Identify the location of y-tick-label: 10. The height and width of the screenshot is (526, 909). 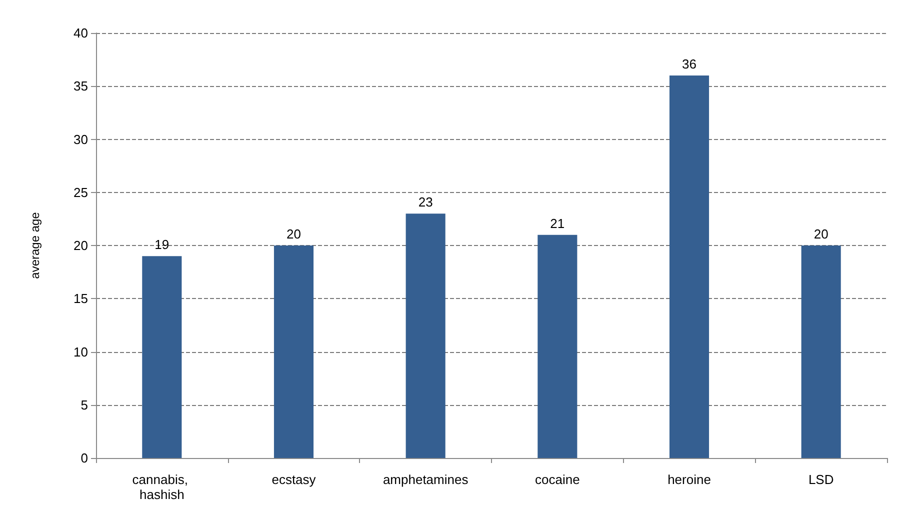
(81, 352).